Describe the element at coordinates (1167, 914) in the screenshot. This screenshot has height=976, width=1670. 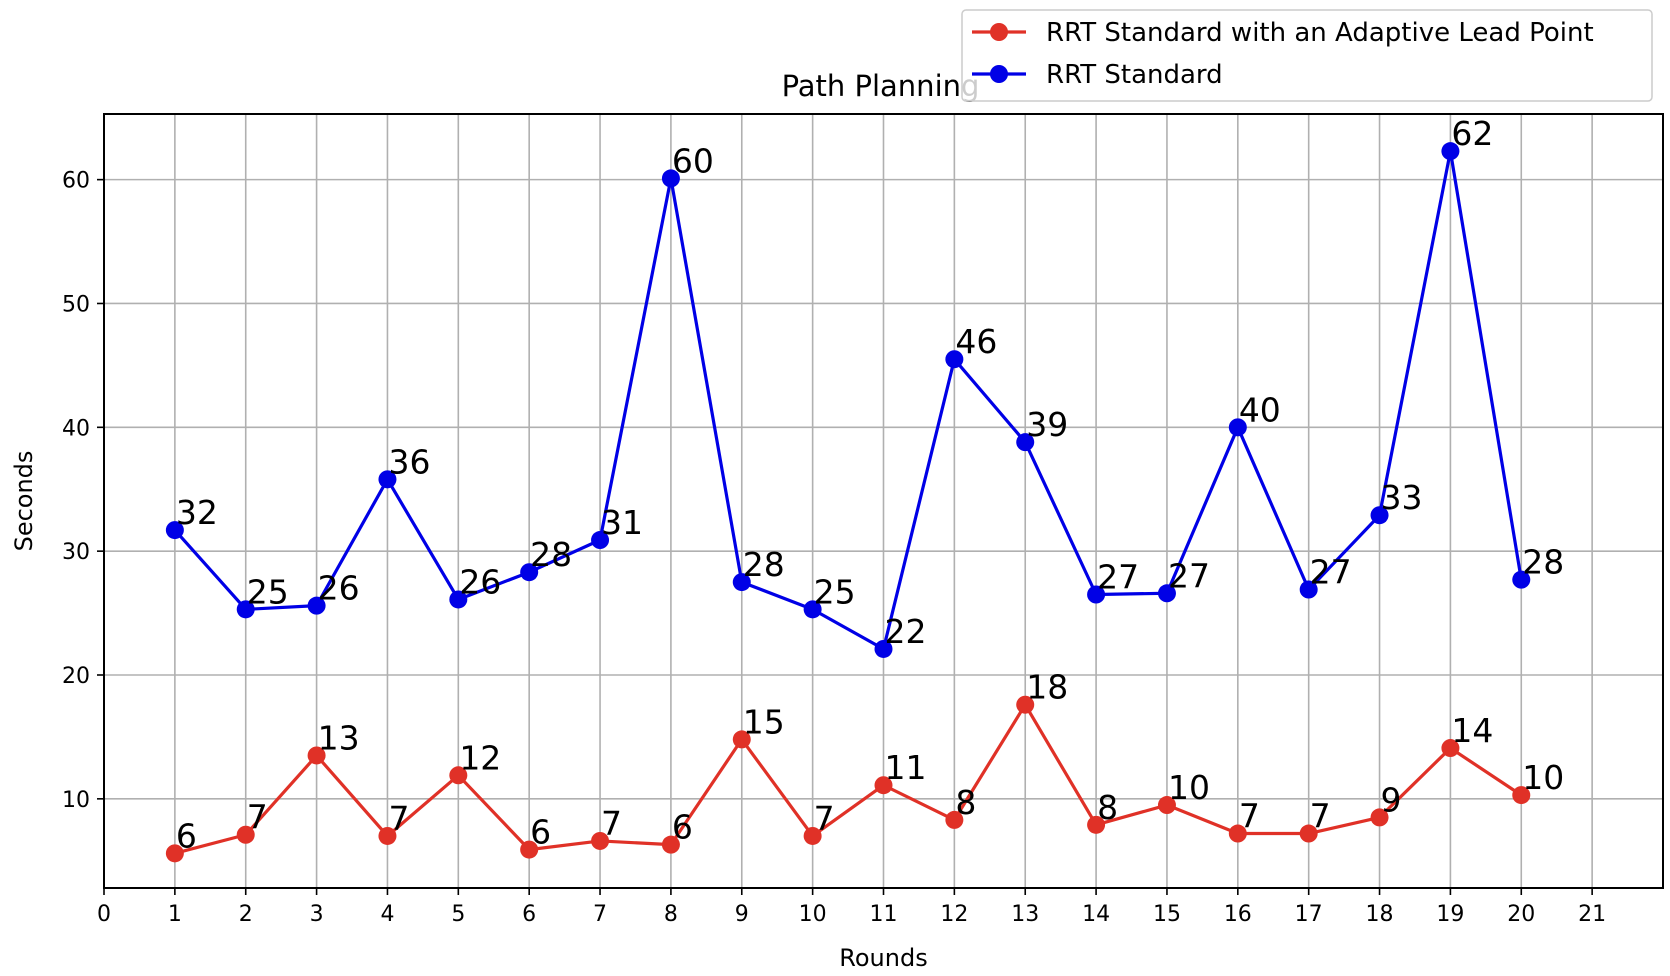
I see `x-tick-label: 15` at that location.